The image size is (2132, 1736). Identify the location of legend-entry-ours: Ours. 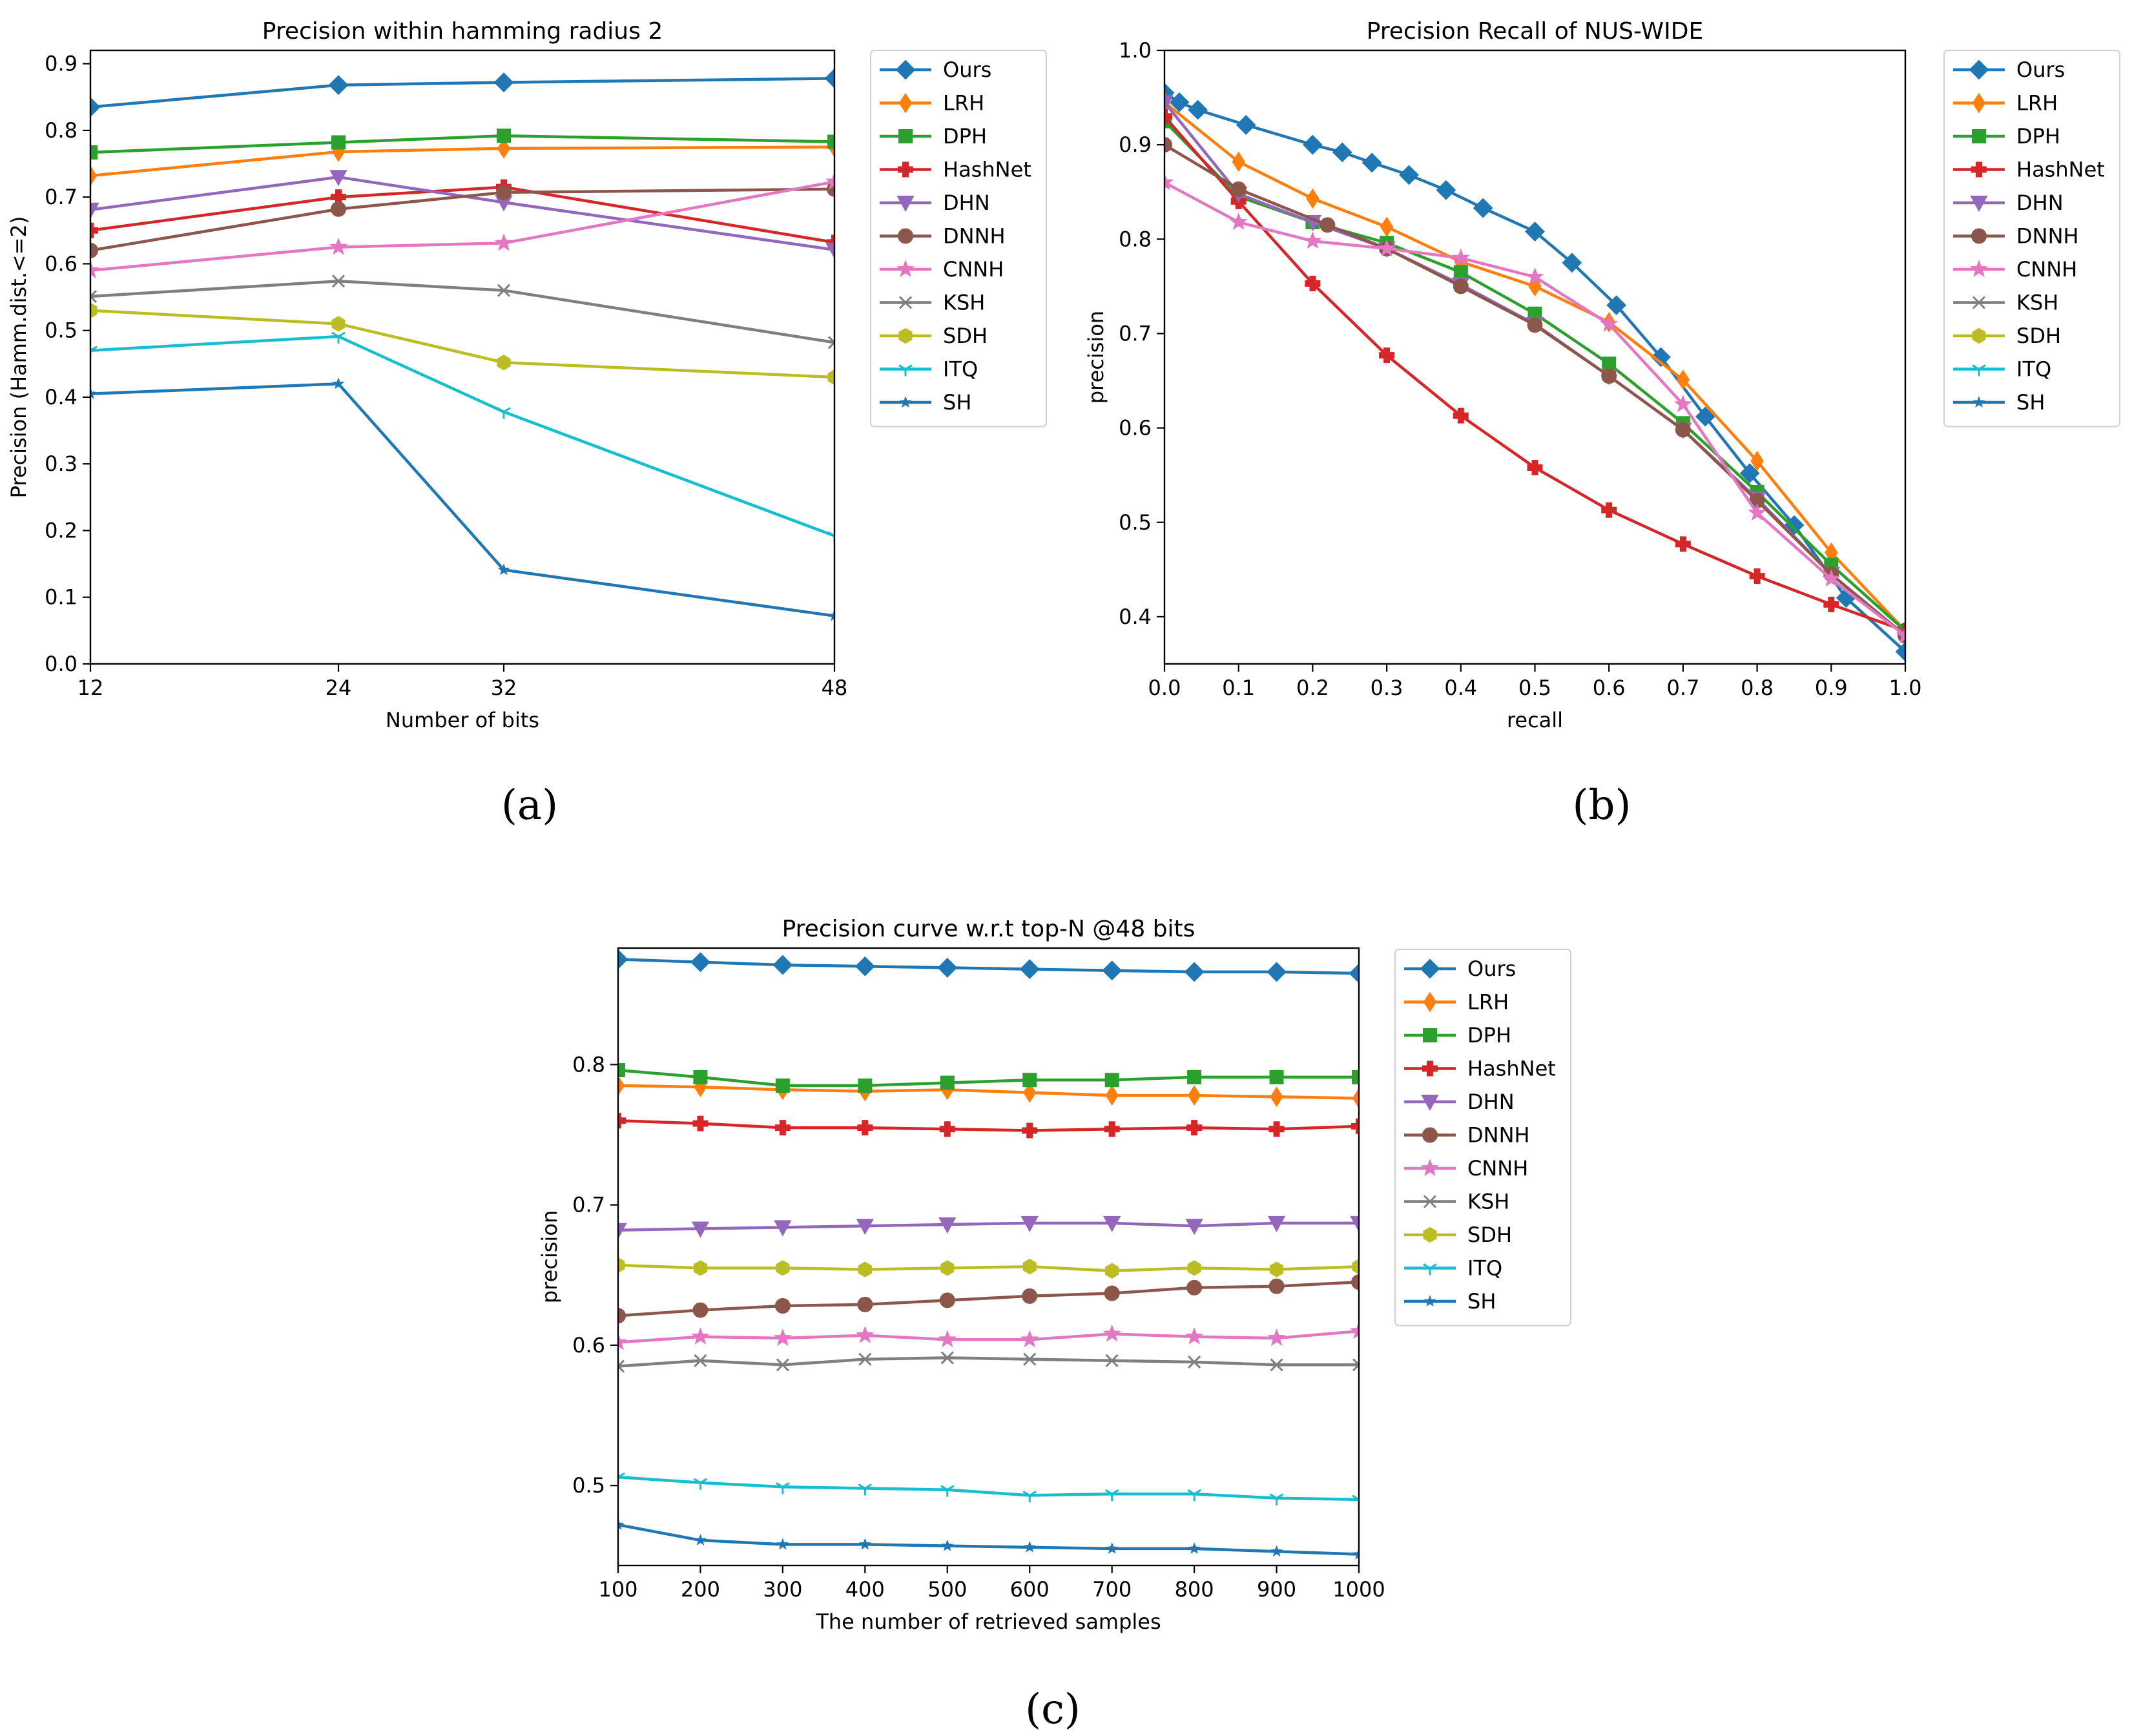
(2009, 69).